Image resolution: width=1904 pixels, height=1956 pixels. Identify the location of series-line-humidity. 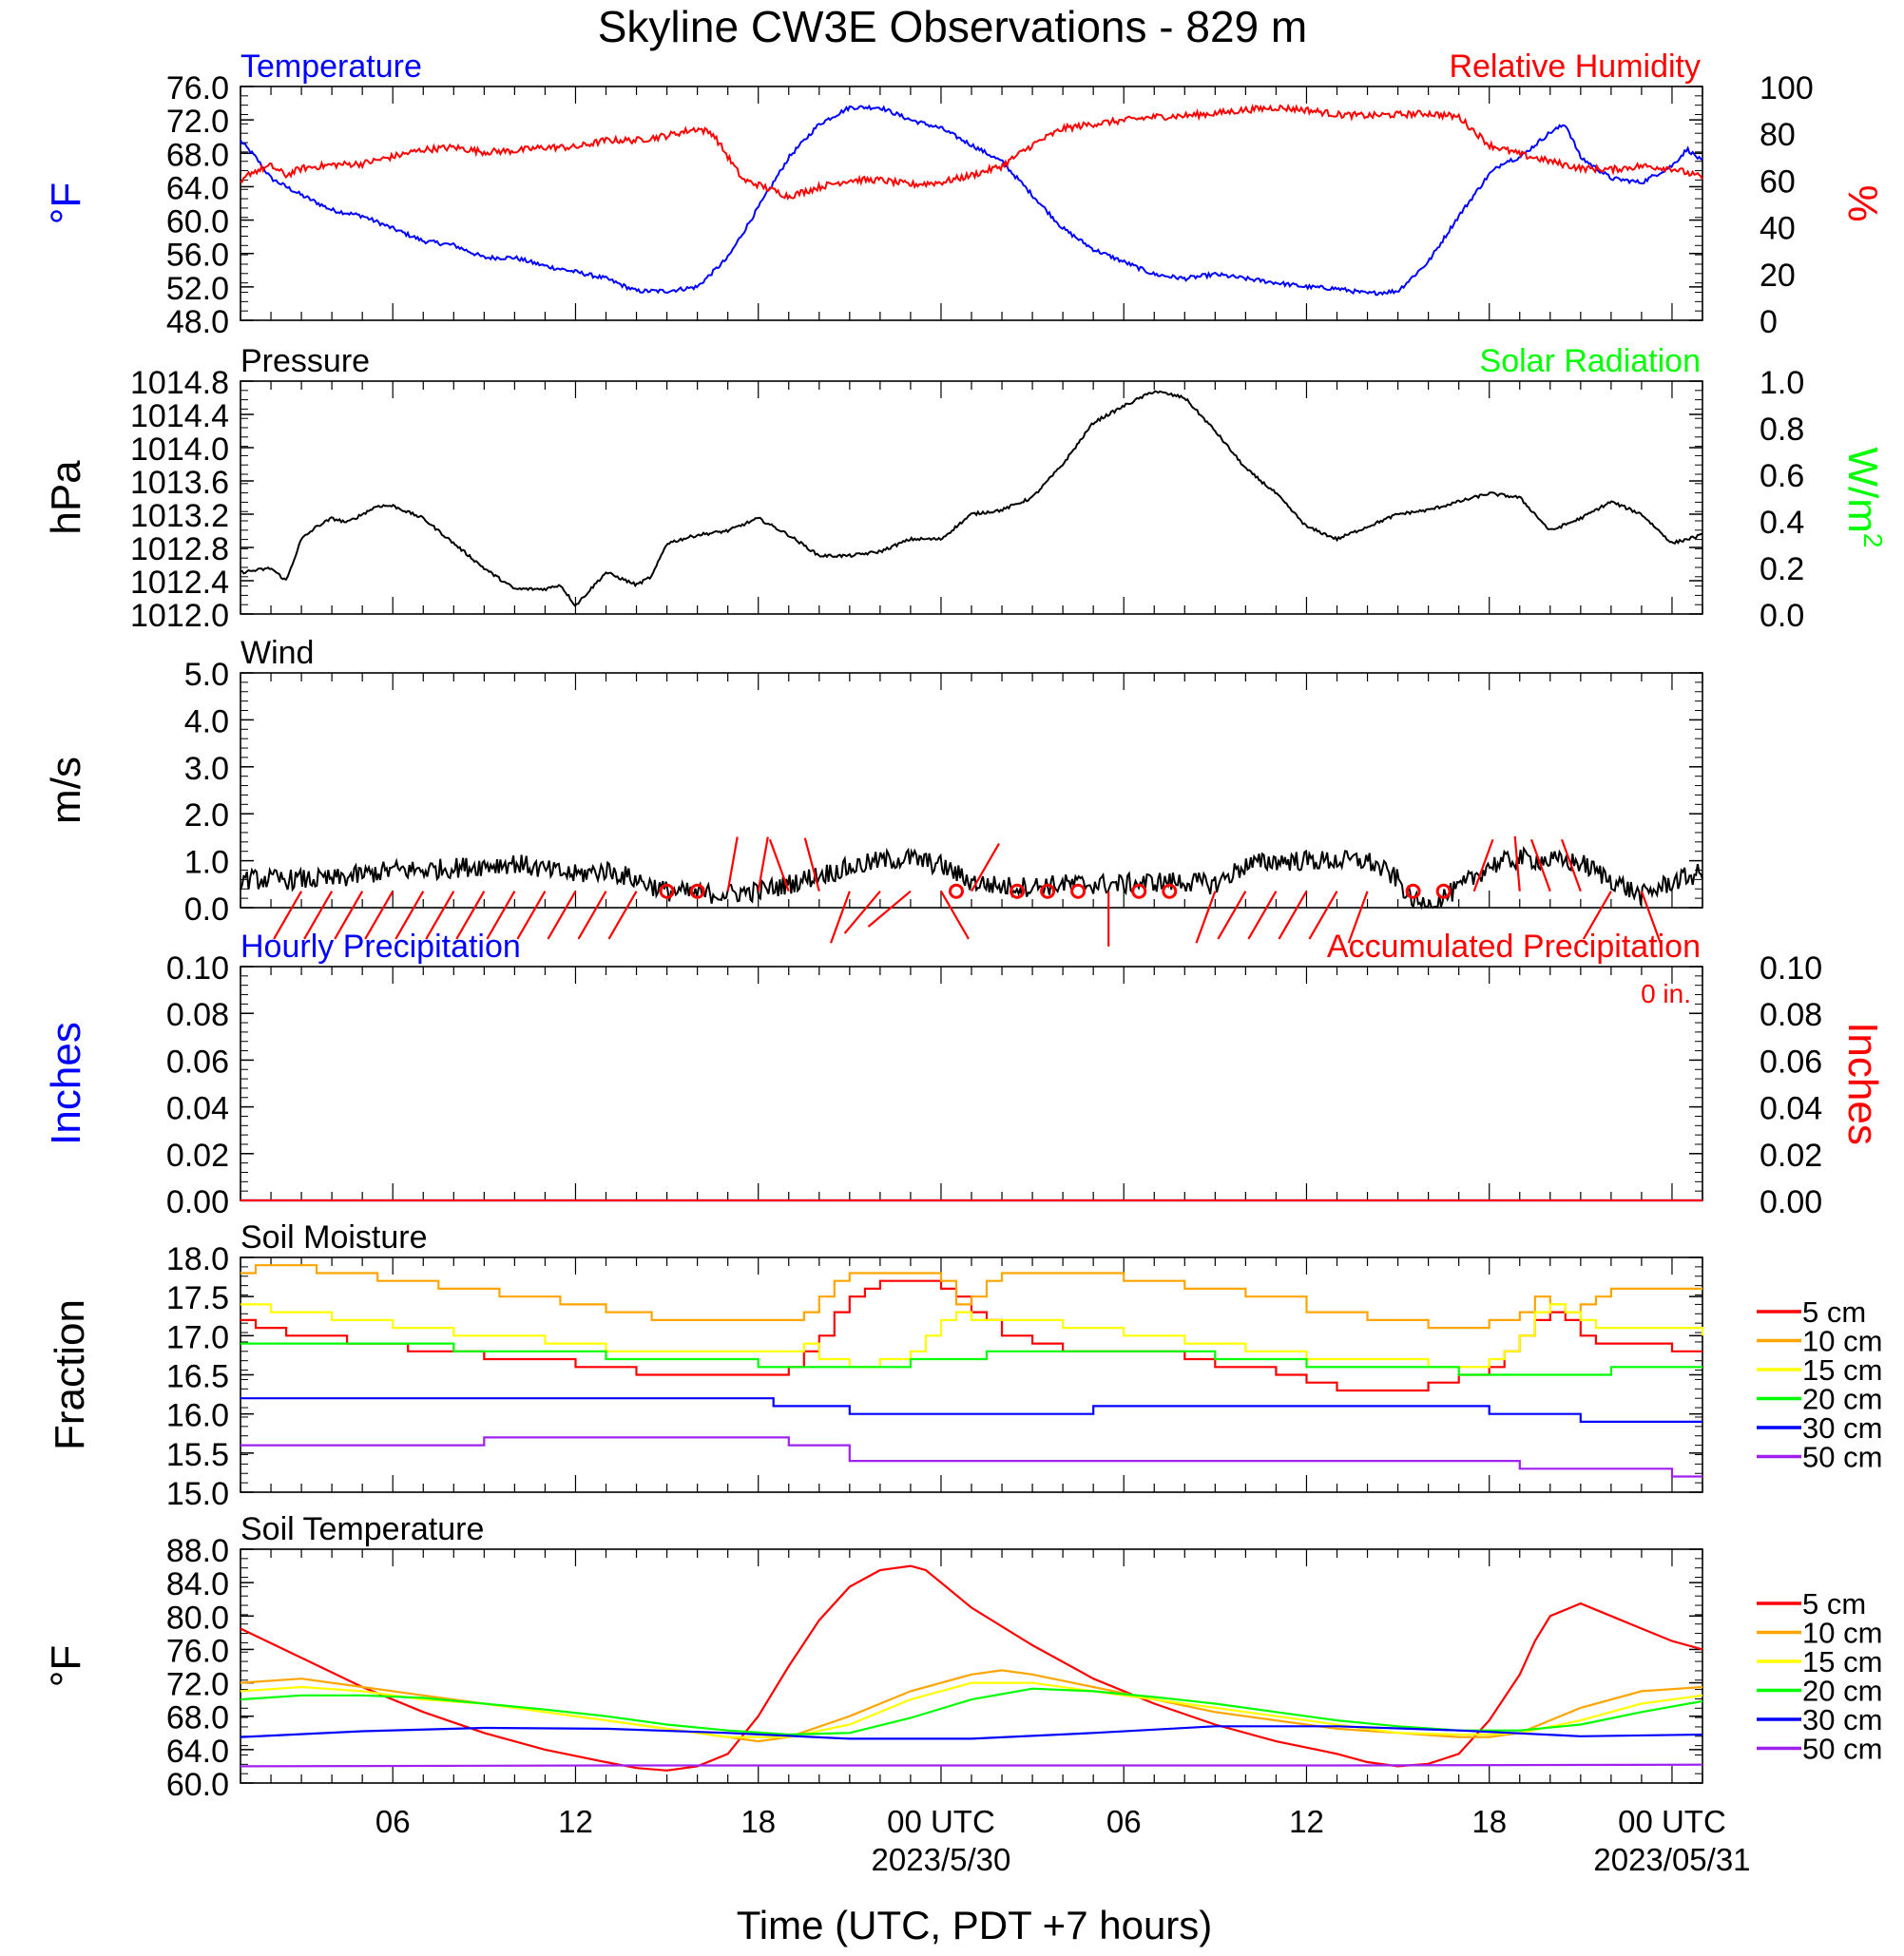
(971, 152).